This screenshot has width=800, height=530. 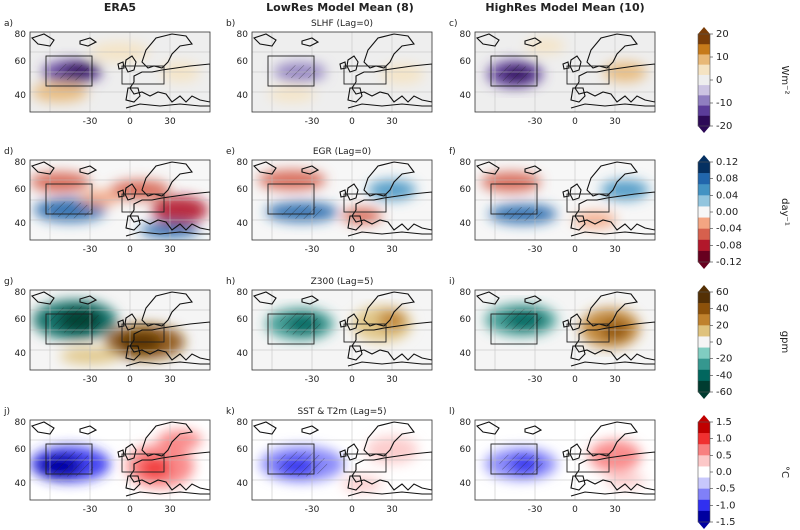 What do you see at coordinates (107, 331) in the screenshot?
I see `map-panel-g: 80 60 40 -30 0 30 g)` at bounding box center [107, 331].